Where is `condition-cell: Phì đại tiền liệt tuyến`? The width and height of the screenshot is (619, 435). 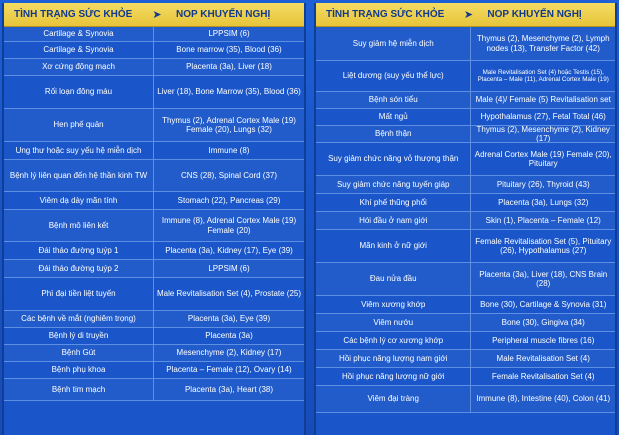
condition-cell: Phì đại tiền liệt tuyến is located at coordinates (79, 294).